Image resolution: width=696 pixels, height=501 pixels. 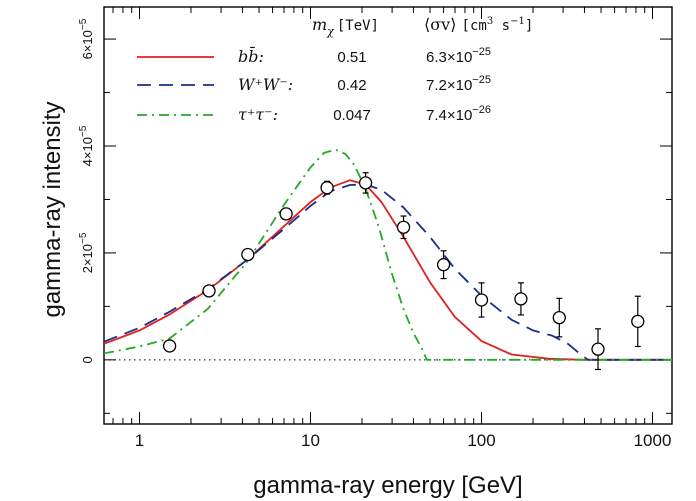 What do you see at coordinates (458, 114) in the screenshot?
I see `legend-series-xsec: 7.4×10⁻²⁶` at bounding box center [458, 114].